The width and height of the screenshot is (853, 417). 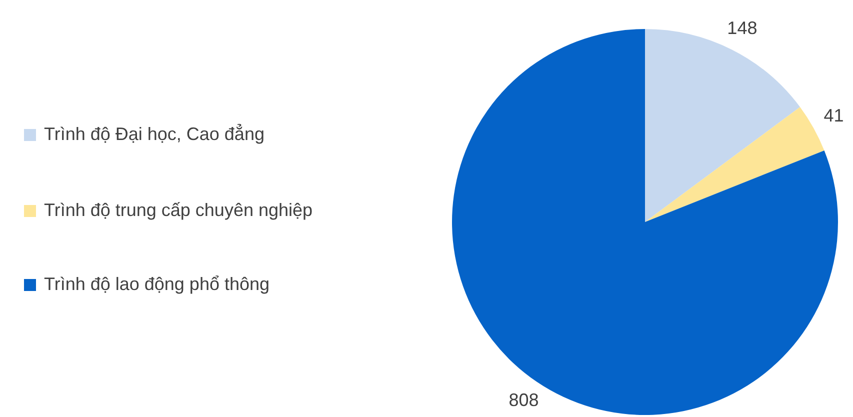 What do you see at coordinates (523, 400) in the screenshot?
I see `data-label: 808` at bounding box center [523, 400].